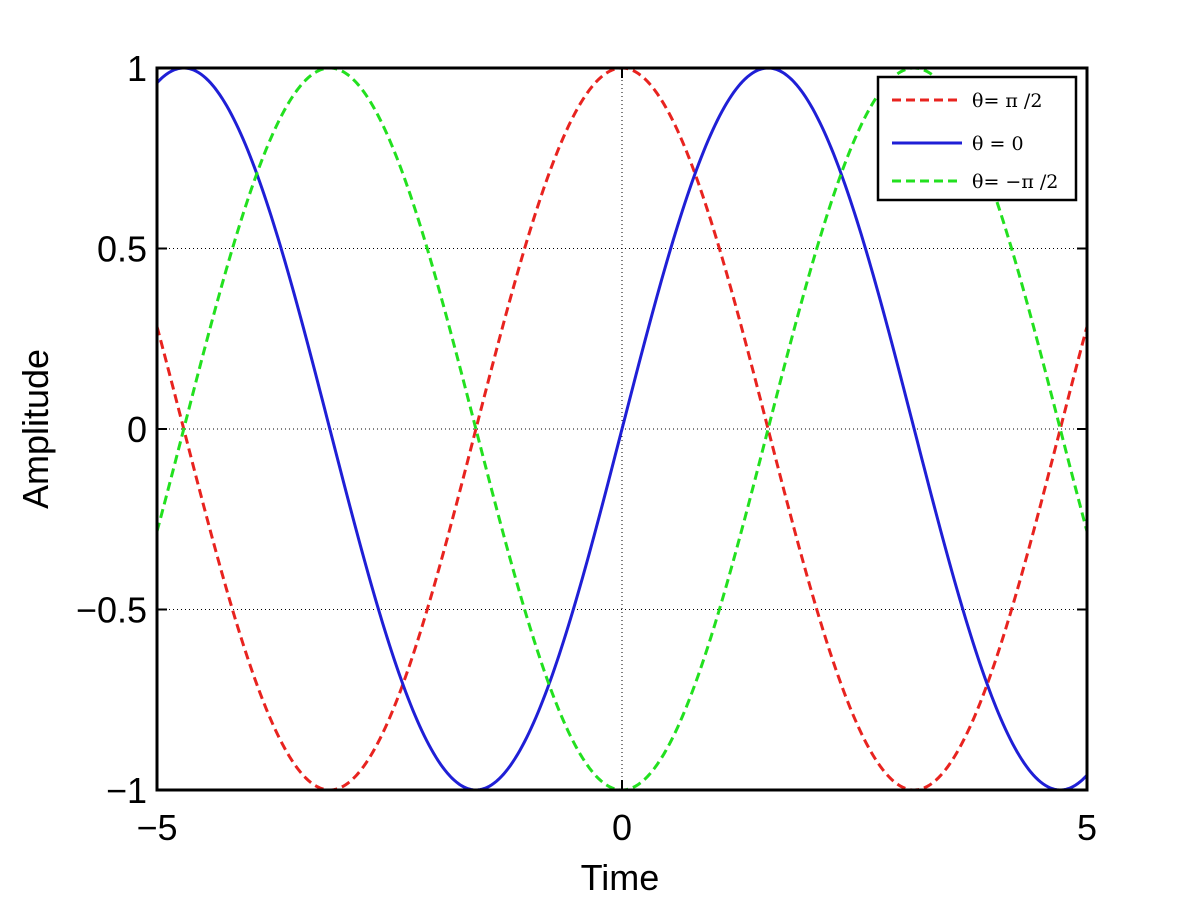 This screenshot has width=1201, height=901. What do you see at coordinates (998, 144) in the screenshot?
I see `legend-label-theta-zero: θ = 0` at bounding box center [998, 144].